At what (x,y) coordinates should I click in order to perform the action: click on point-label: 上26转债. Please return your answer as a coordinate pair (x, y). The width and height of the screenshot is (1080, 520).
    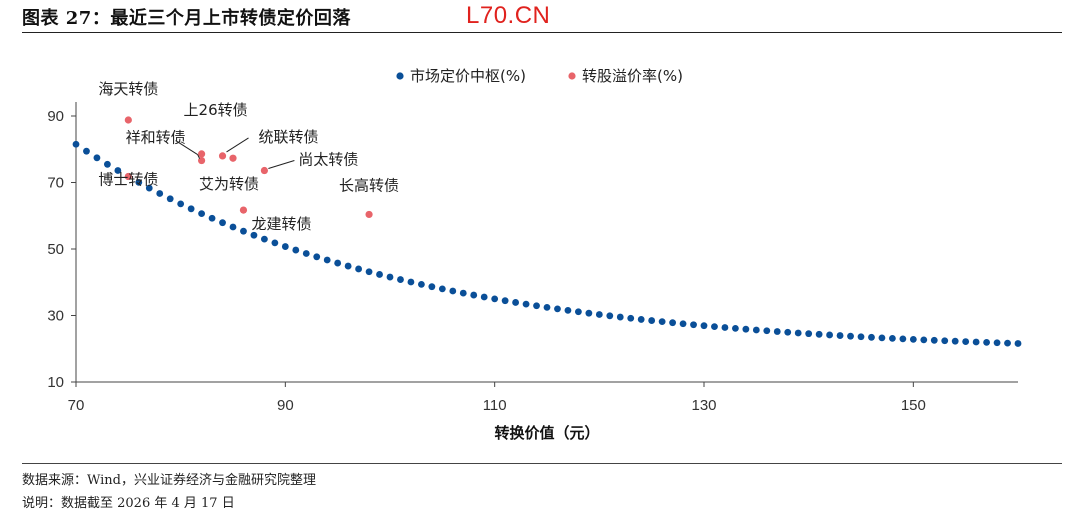
    Looking at the image, I should click on (216, 110).